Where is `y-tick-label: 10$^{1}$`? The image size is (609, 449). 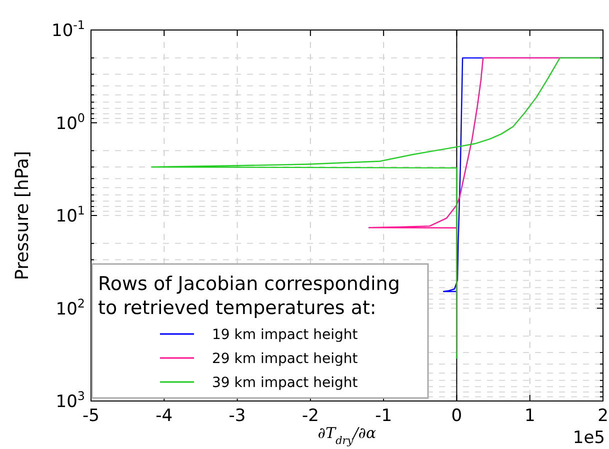 y-tick-label: 10$^{1}$ is located at coordinates (70, 215).